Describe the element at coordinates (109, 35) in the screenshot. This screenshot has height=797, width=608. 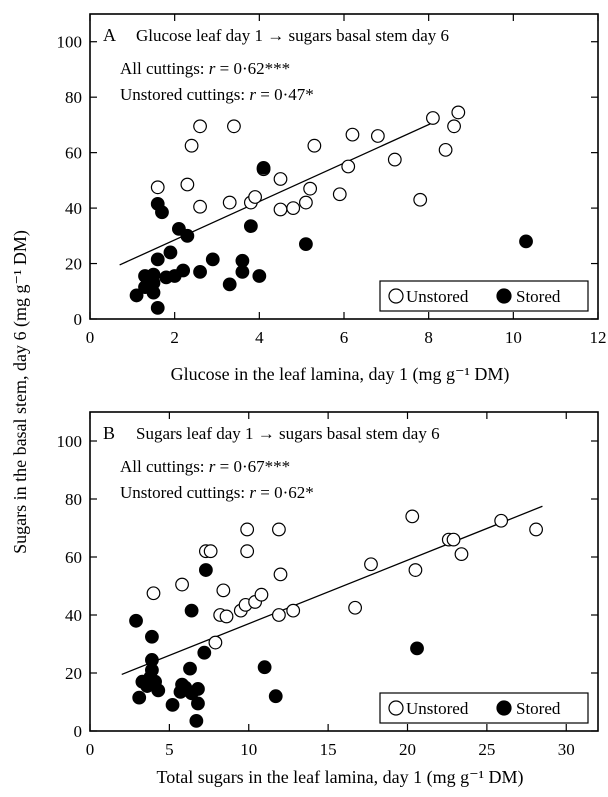
I see `panel-a-letter: A` at that location.